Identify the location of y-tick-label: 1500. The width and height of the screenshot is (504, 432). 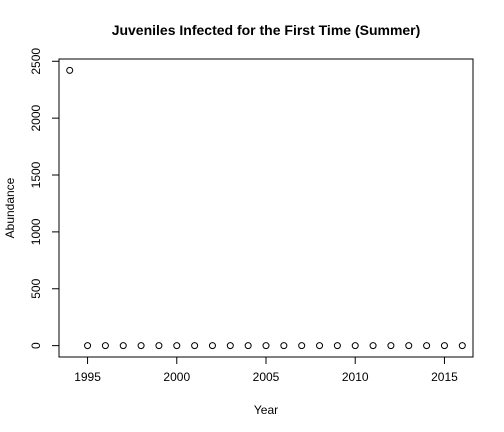
(36, 174).